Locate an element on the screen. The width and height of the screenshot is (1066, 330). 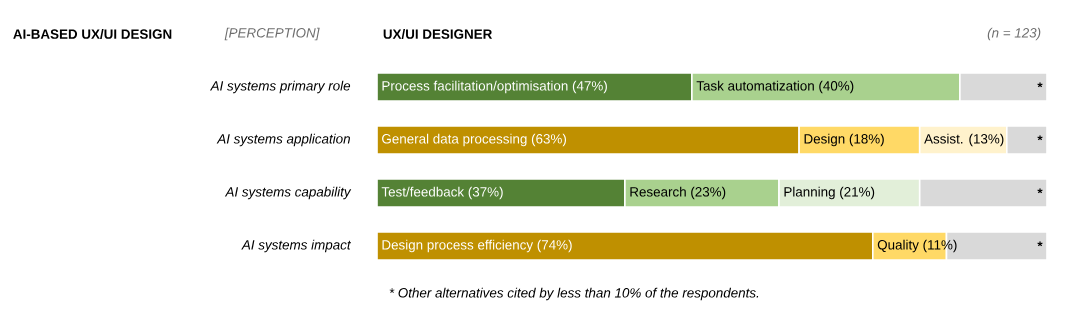
text: (n = 123) is located at coordinates (1014, 34).